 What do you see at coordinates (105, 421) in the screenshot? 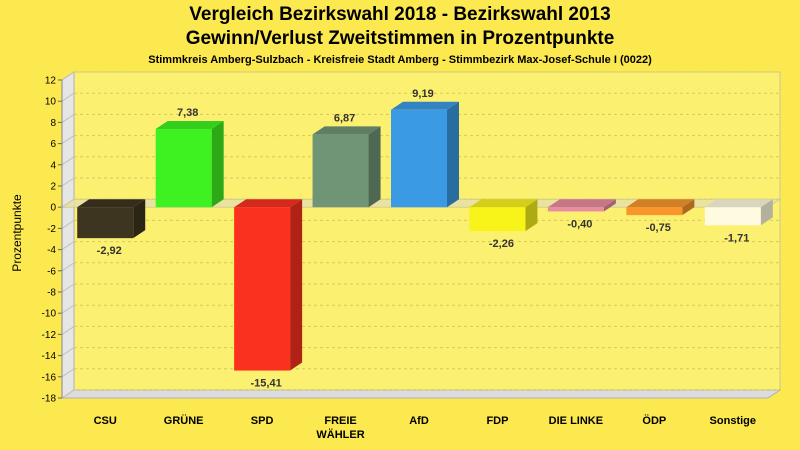
I see `x-tick-label: CSU` at bounding box center [105, 421].